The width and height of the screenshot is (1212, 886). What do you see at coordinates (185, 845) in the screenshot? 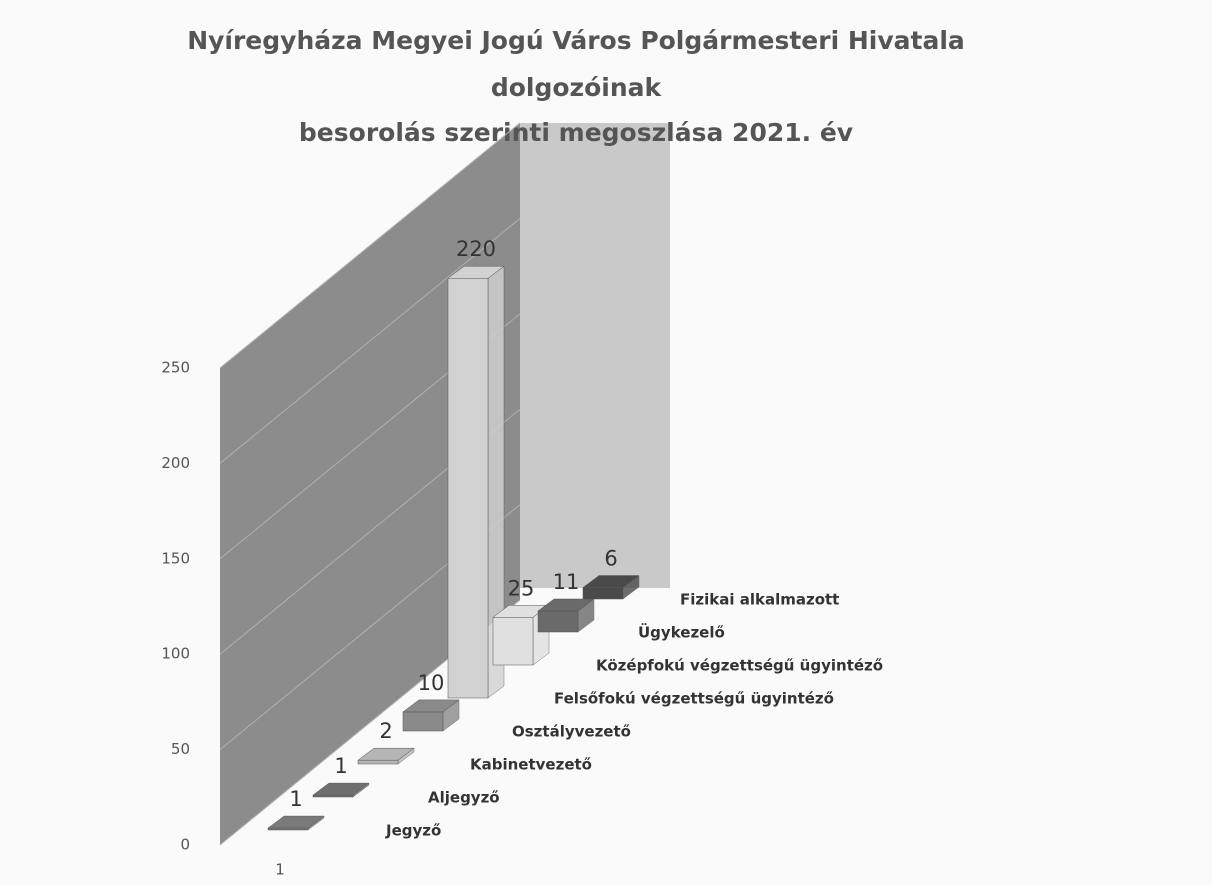
I see `y-tick-label: 0` at bounding box center [185, 845].